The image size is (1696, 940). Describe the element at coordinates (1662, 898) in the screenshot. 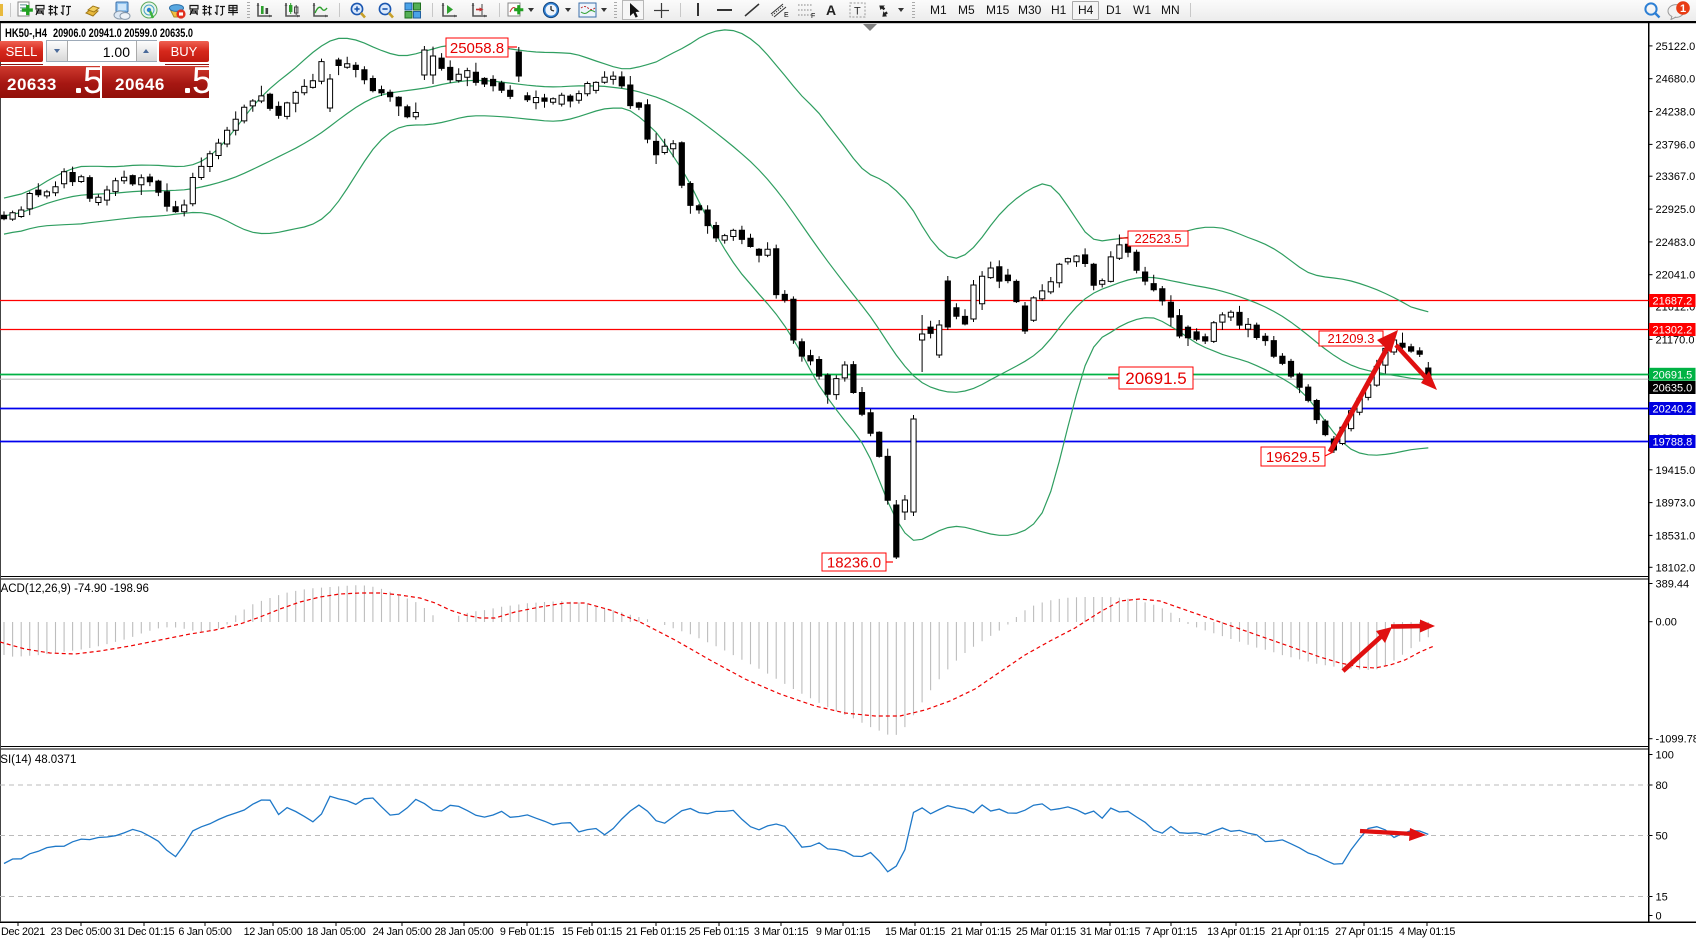

I see `svg-text: 15` at that location.